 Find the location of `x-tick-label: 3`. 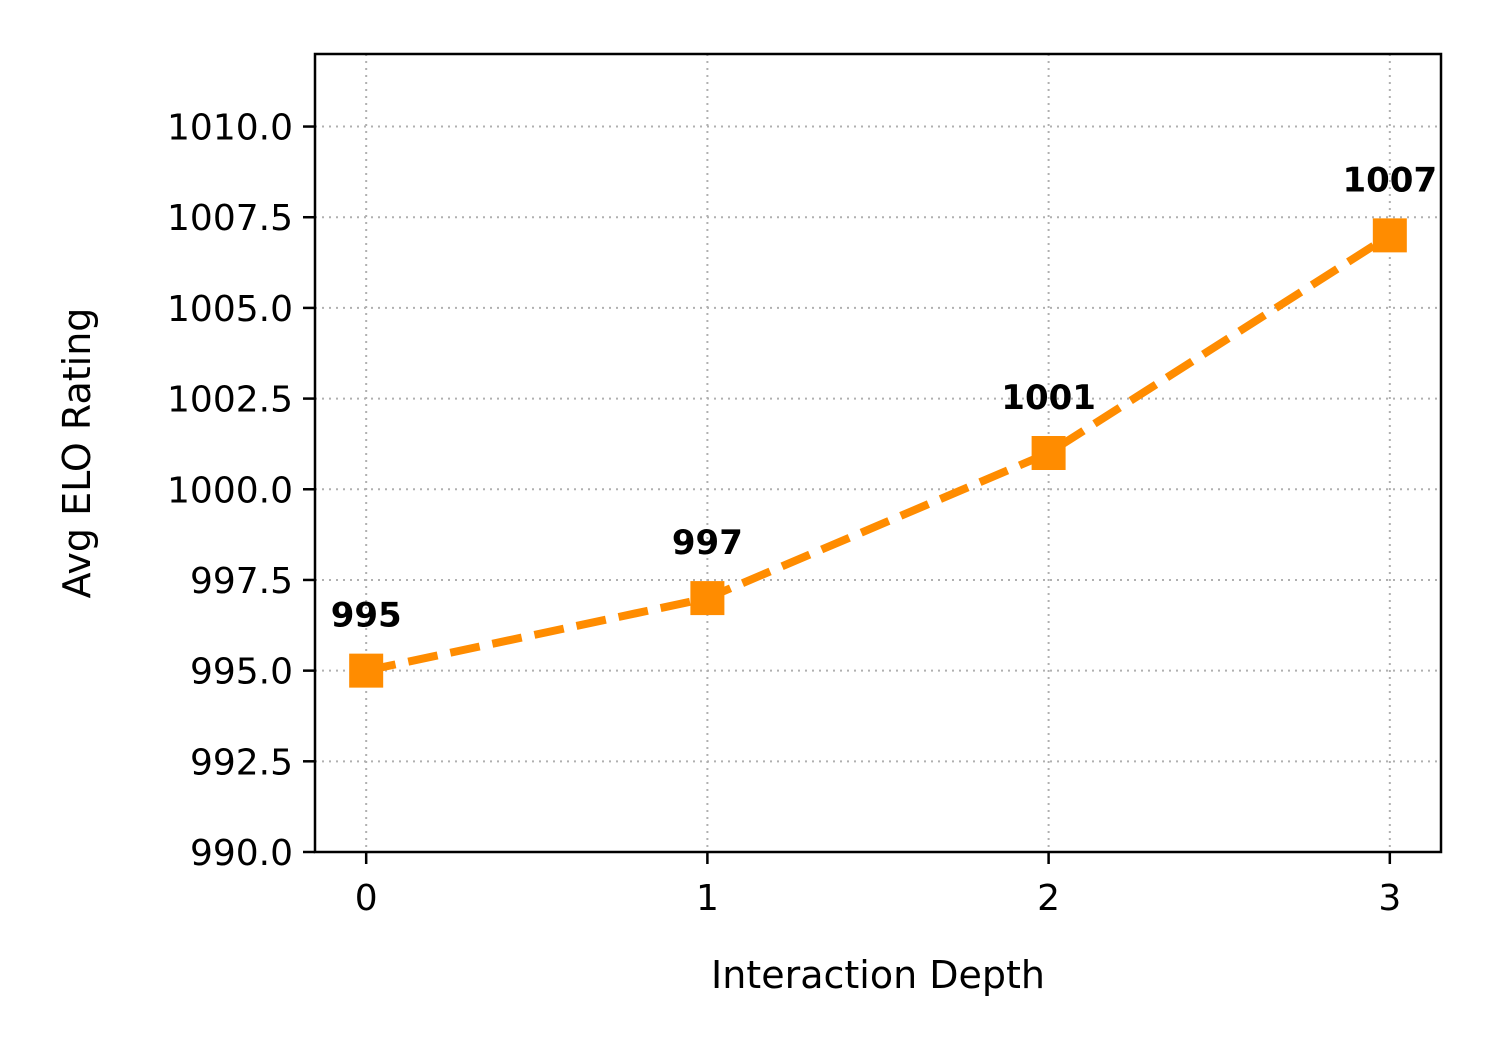

x-tick-label: 3 is located at coordinates (1389, 898).